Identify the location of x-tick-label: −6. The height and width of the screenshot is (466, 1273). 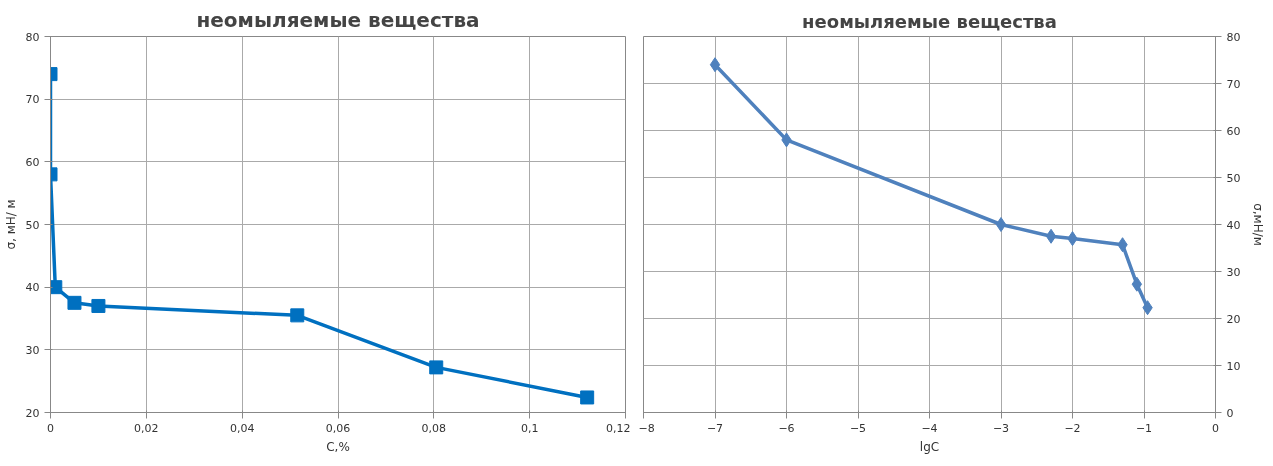
(786, 428).